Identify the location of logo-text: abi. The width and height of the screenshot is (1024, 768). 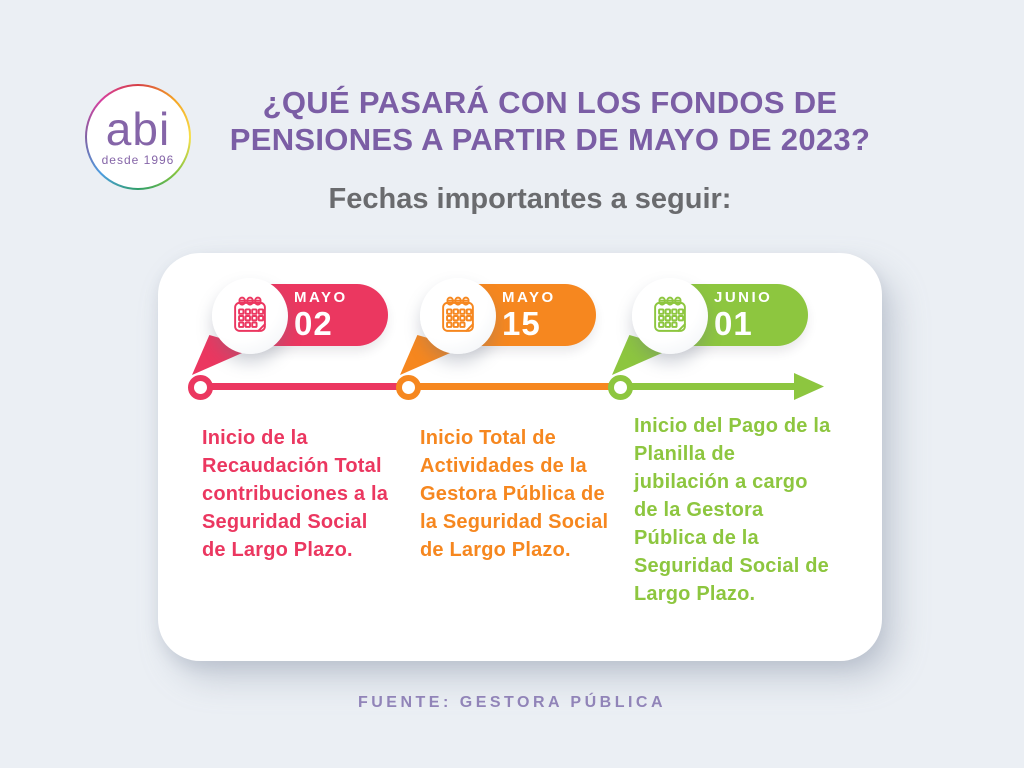
(138, 129).